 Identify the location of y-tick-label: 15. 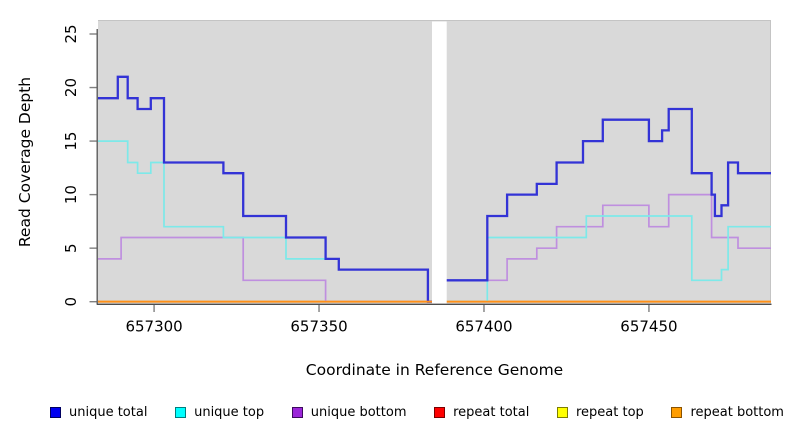
(71, 141).